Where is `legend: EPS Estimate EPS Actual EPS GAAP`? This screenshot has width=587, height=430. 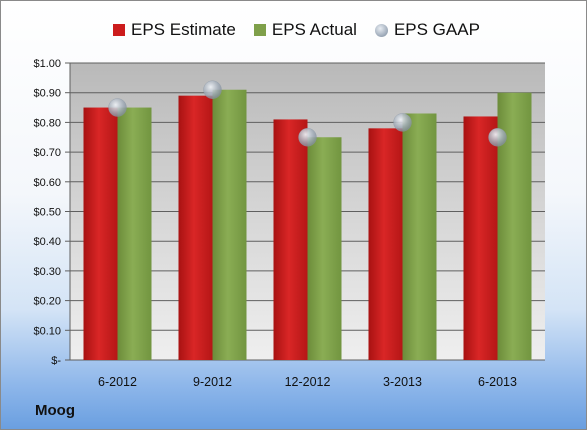
legend: EPS Estimate EPS Actual EPS GAAP is located at coordinates (296, 30).